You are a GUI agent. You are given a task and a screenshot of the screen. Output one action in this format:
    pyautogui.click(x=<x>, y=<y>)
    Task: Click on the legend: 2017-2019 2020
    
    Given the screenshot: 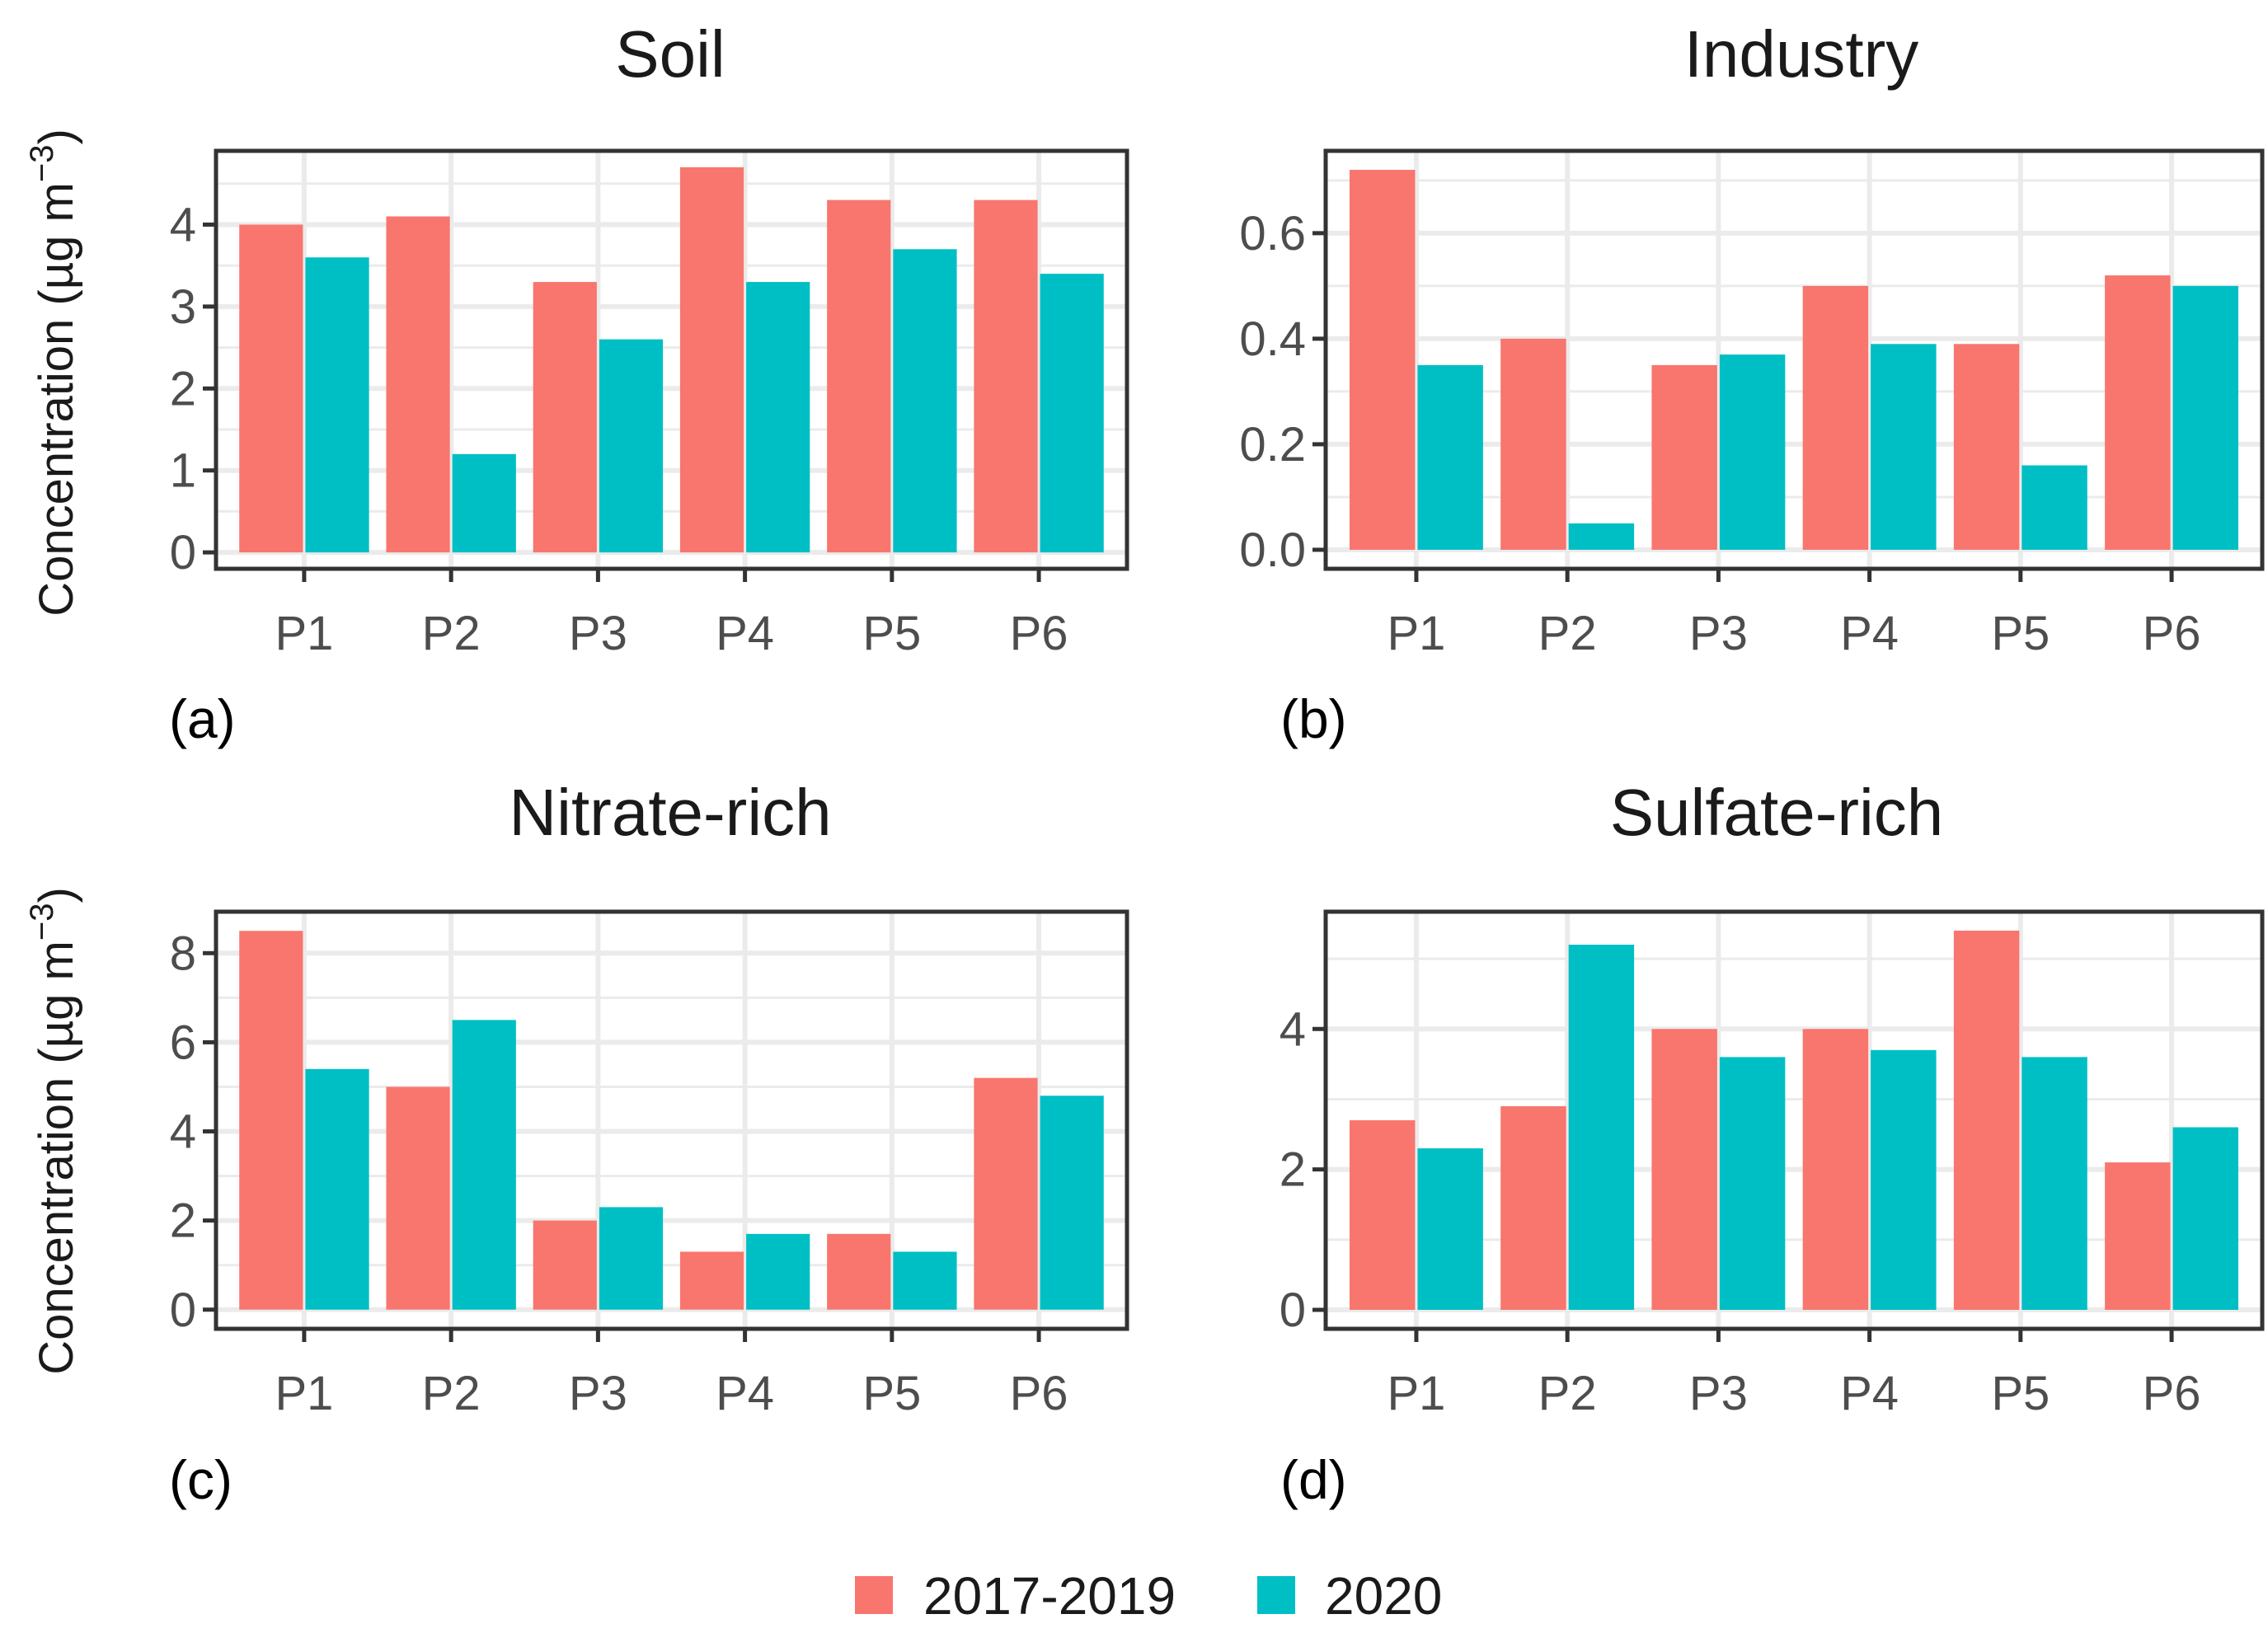 What is the action you would take?
    pyautogui.click(x=1149, y=1596)
    